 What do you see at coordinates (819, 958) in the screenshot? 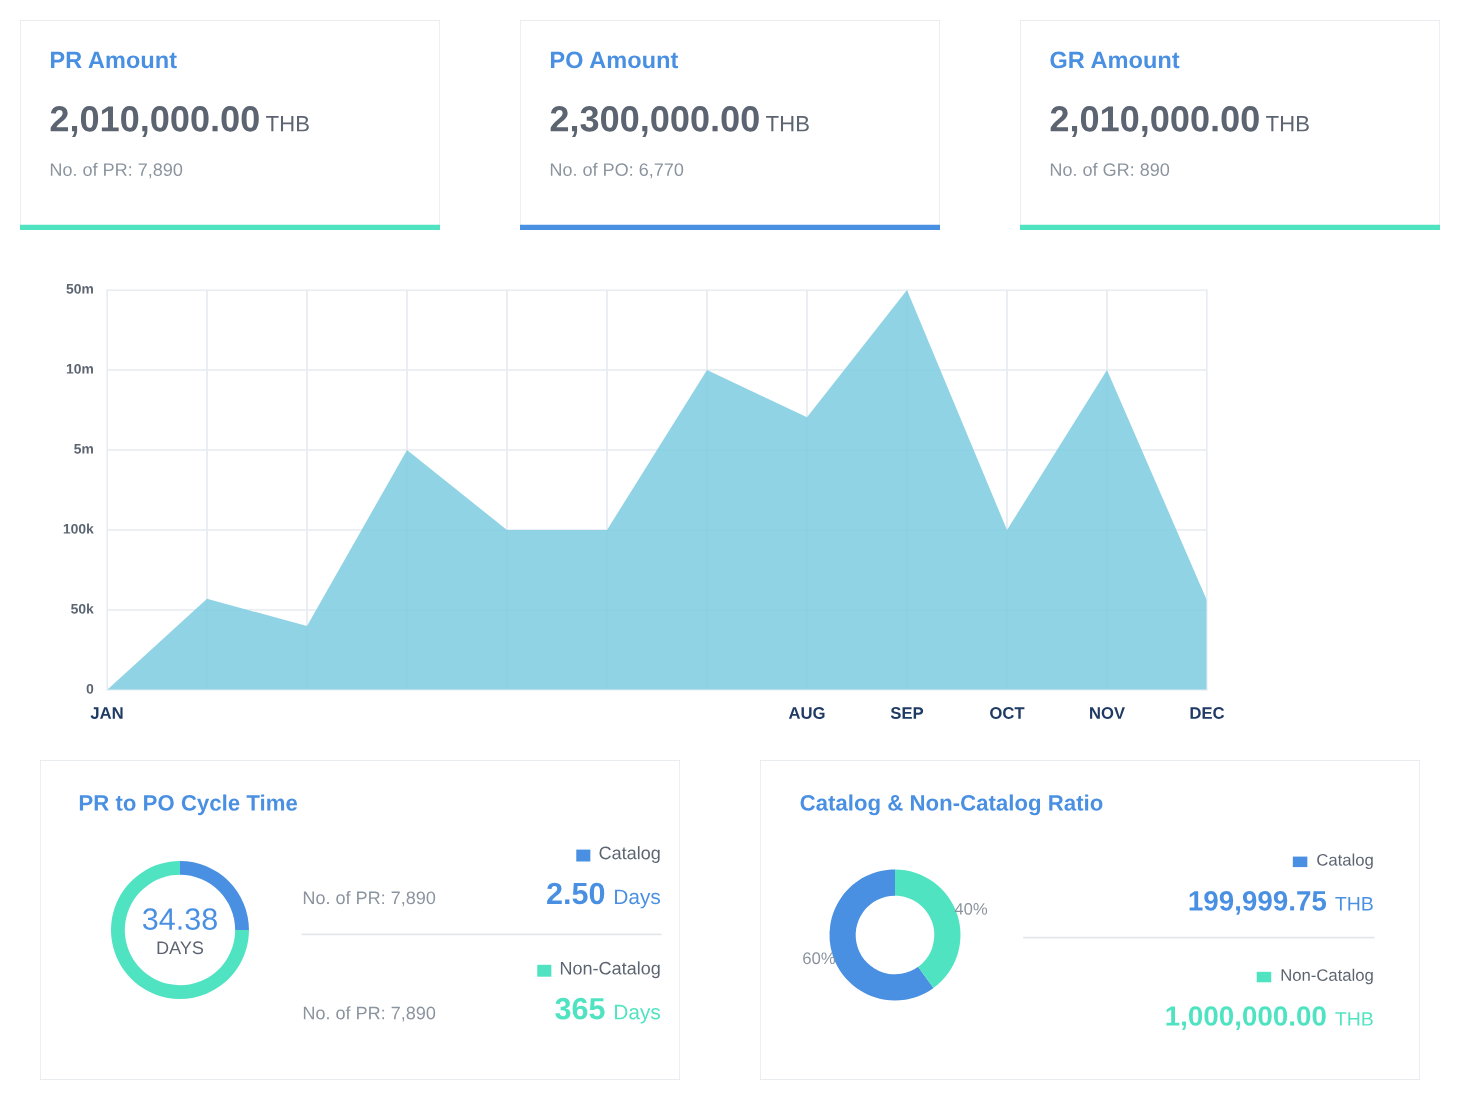
I see `data-label: 60%` at bounding box center [819, 958].